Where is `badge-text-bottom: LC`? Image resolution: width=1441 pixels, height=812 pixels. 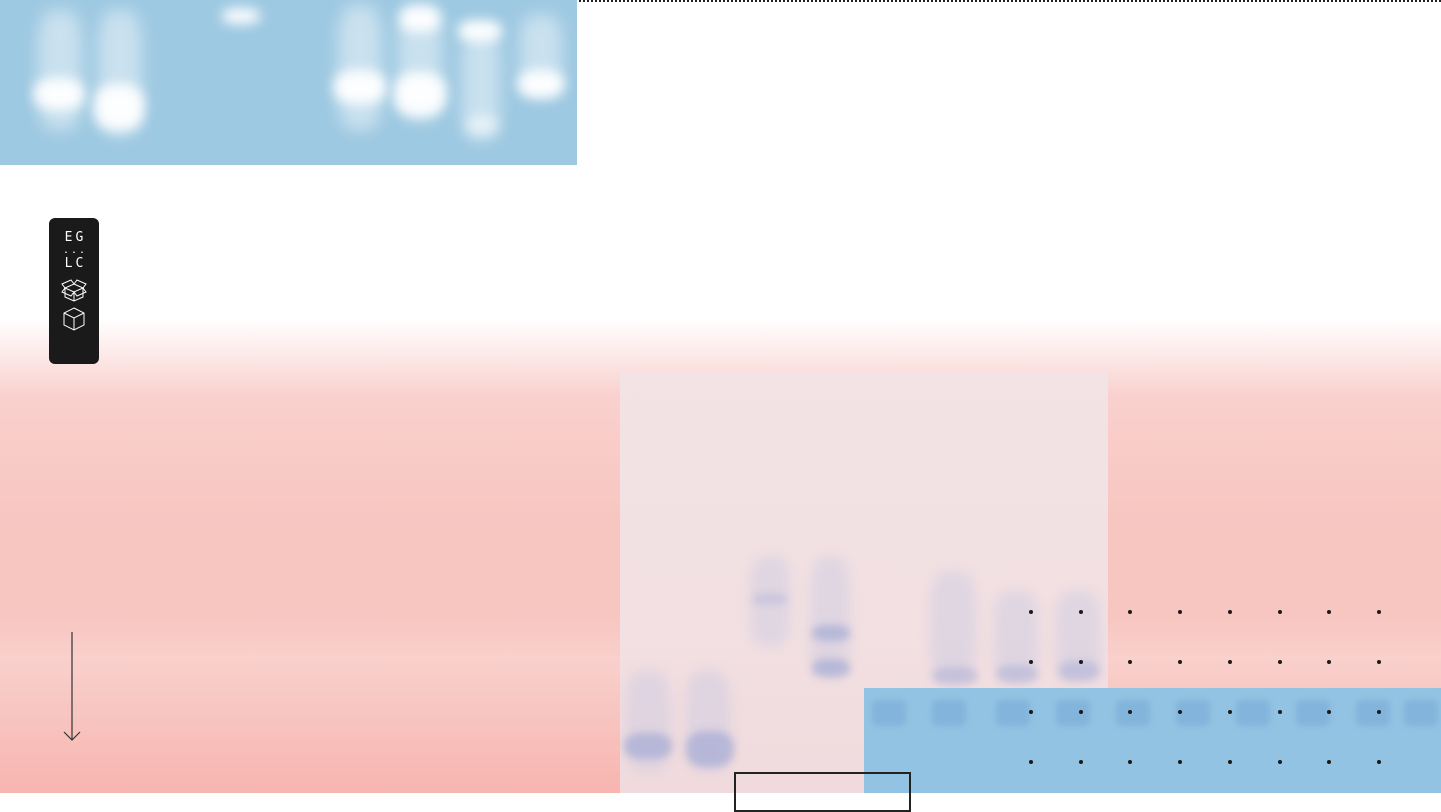 badge-text-bottom: LC is located at coordinates (75, 263).